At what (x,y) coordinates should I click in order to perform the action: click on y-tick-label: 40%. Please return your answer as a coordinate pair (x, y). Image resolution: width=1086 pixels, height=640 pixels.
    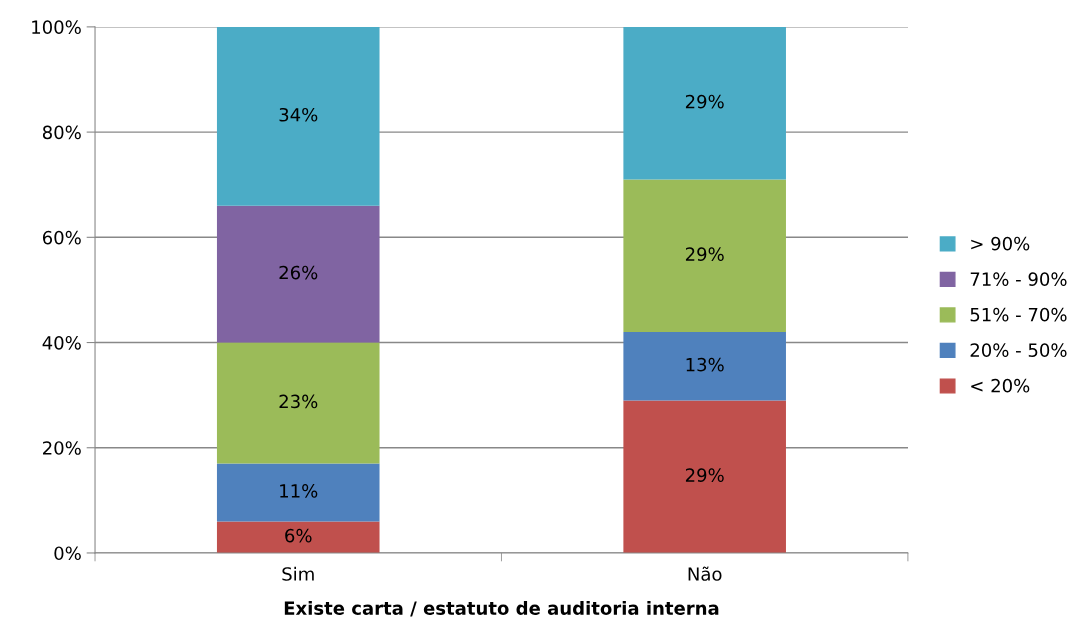
    Looking at the image, I should click on (61, 342).